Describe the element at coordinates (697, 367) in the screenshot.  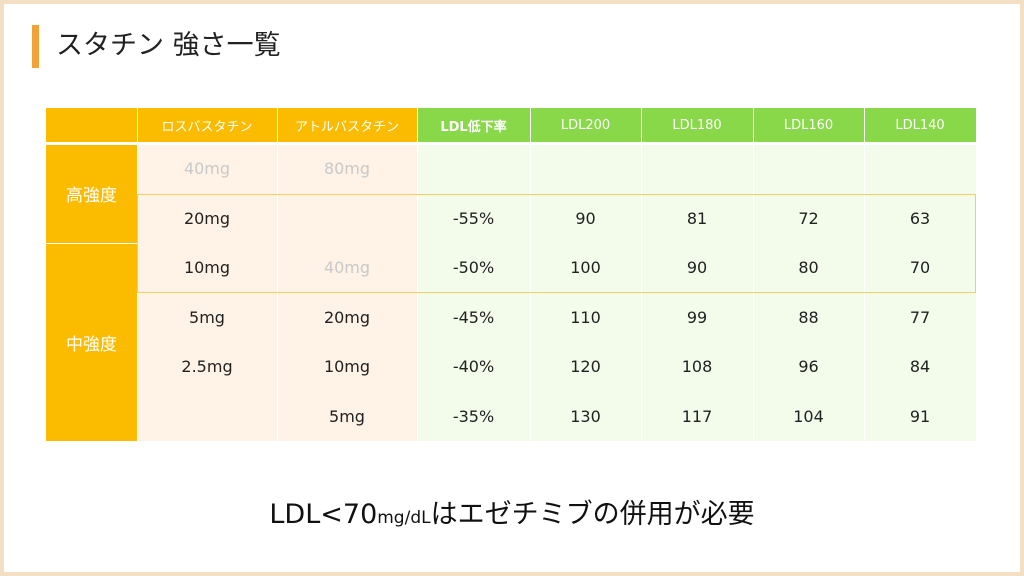
I see `ldl-value-cell: 108` at that location.